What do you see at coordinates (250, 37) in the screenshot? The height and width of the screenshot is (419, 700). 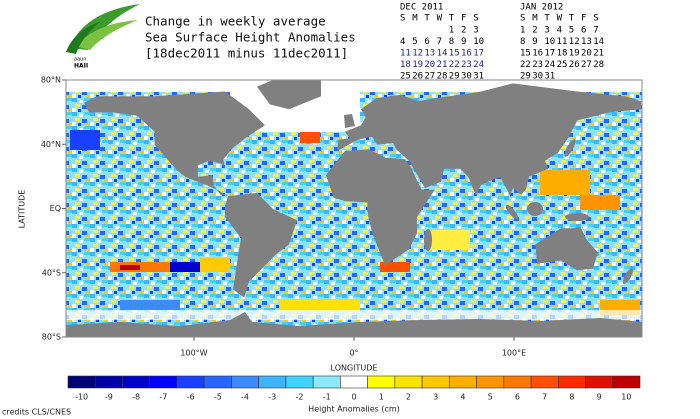 I see `title-line: Sea Surface Height Anomalies` at bounding box center [250, 37].